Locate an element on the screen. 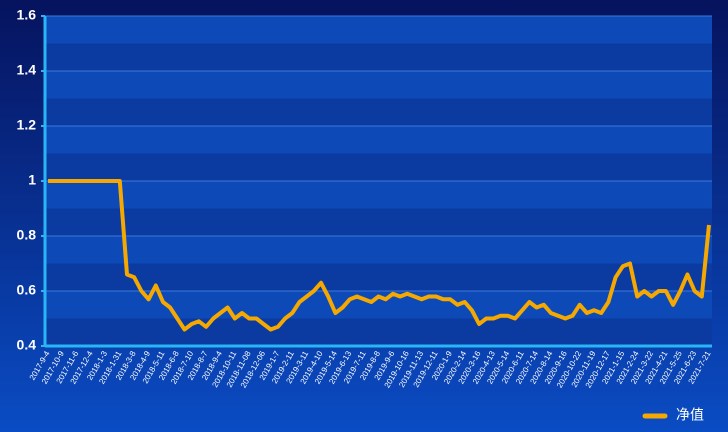 This screenshot has width=728, height=432. y-tick-label: 1.2 is located at coordinates (27, 125).